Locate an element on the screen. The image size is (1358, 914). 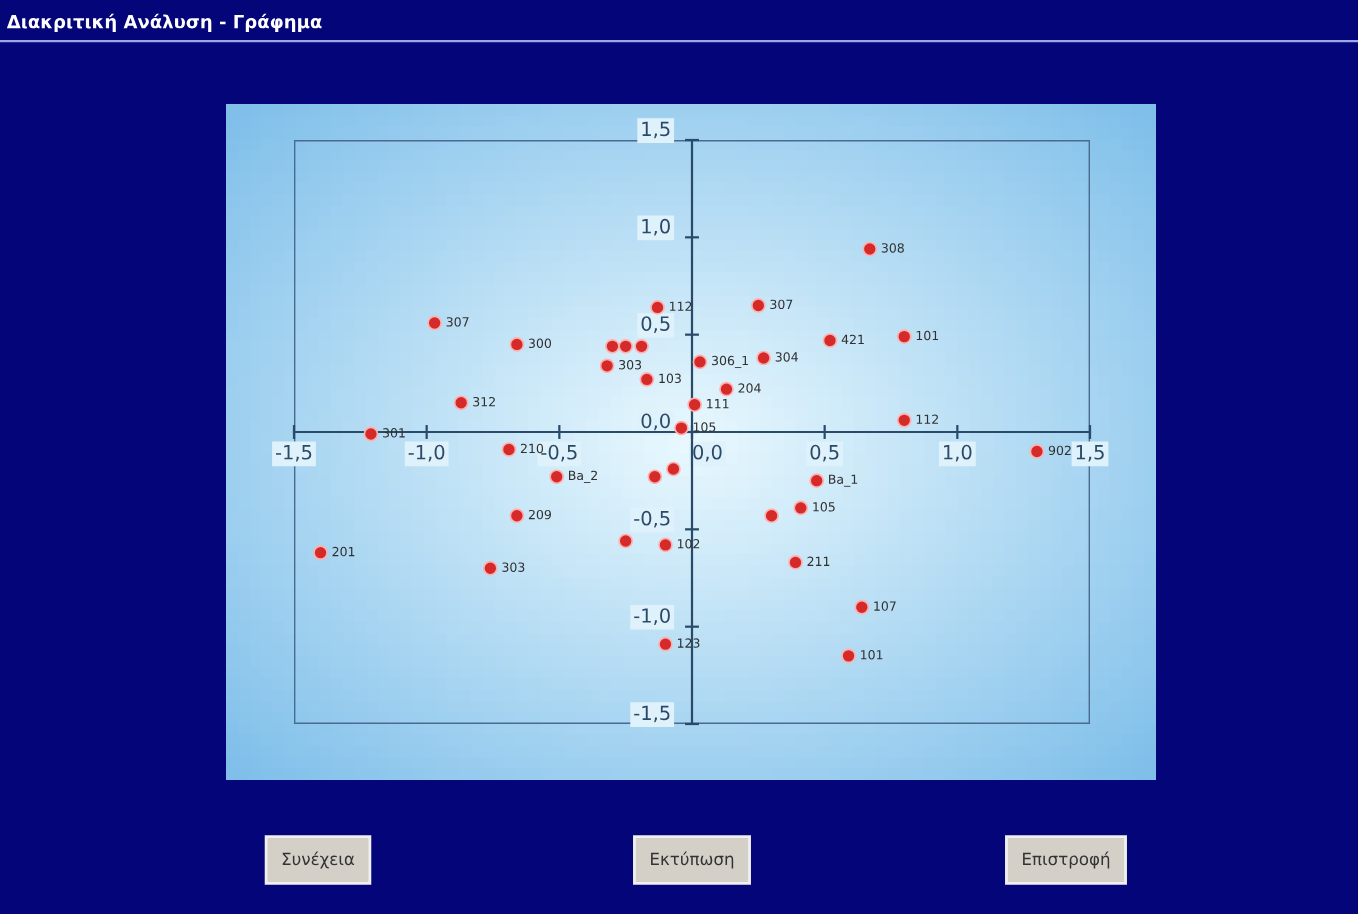
text: Επιστροφή is located at coordinates (1066, 860).